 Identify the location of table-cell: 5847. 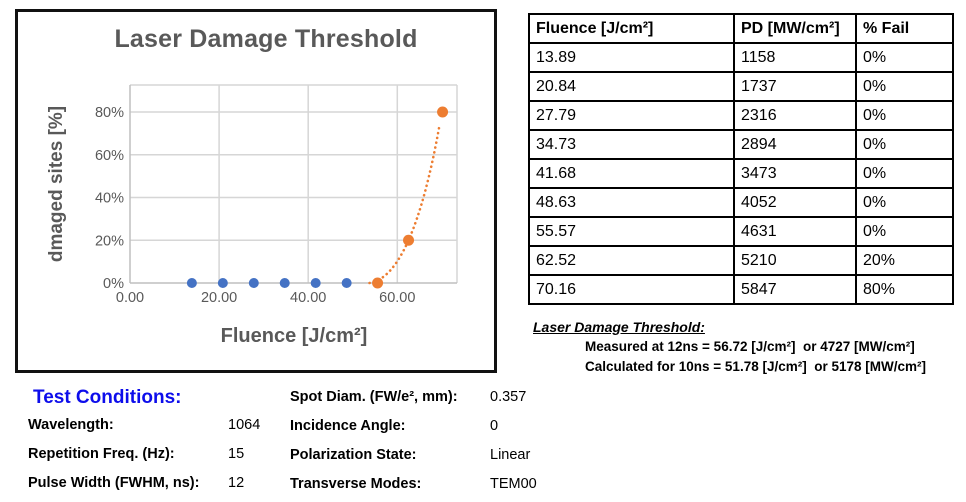
(795, 289).